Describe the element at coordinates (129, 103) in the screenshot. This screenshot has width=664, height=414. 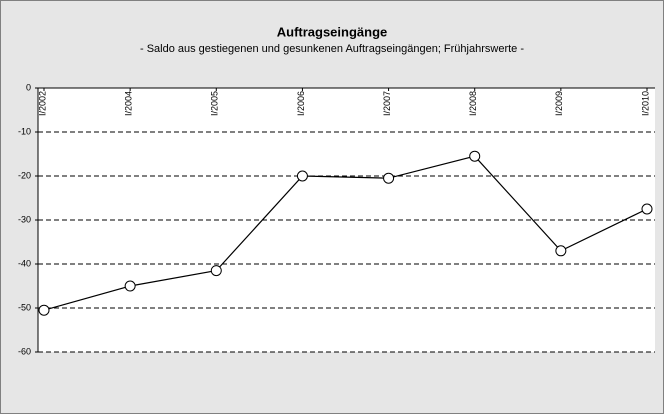
I see `x-tick-label: I/2004` at that location.